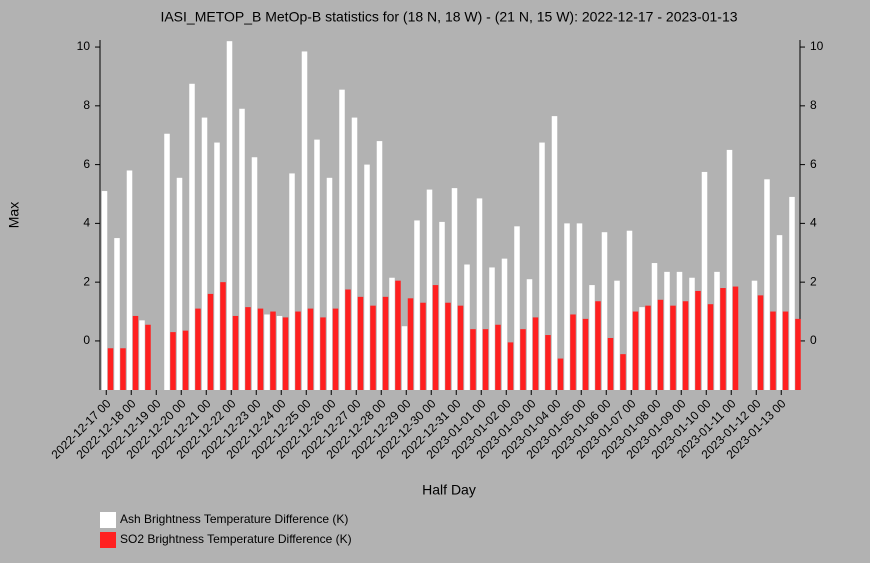 Image resolution: width=870 pixels, height=563 pixels. Describe the element at coordinates (84, 46) in the screenshot. I see `y-tick-label: 10` at that location.